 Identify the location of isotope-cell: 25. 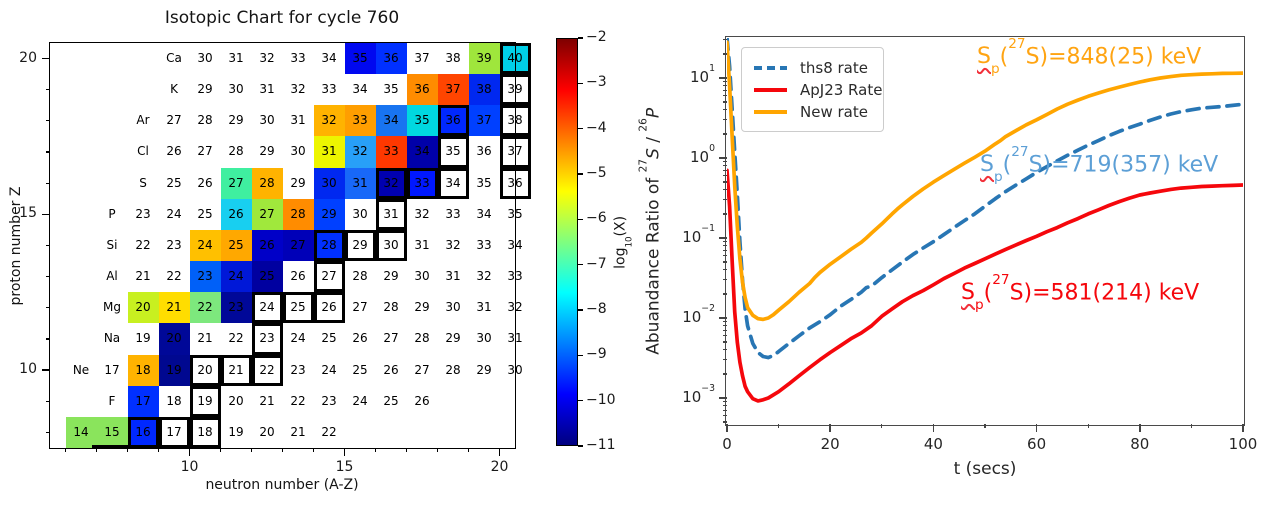
(174, 182).